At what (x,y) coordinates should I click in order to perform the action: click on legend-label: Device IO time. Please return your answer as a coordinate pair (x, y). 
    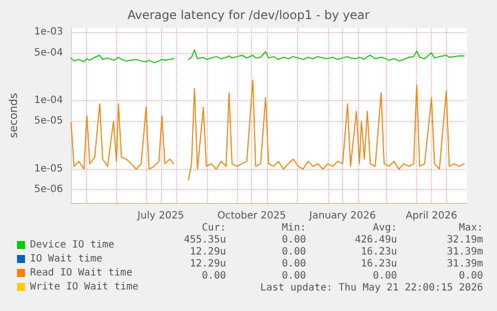
    Looking at the image, I should click on (72, 245).